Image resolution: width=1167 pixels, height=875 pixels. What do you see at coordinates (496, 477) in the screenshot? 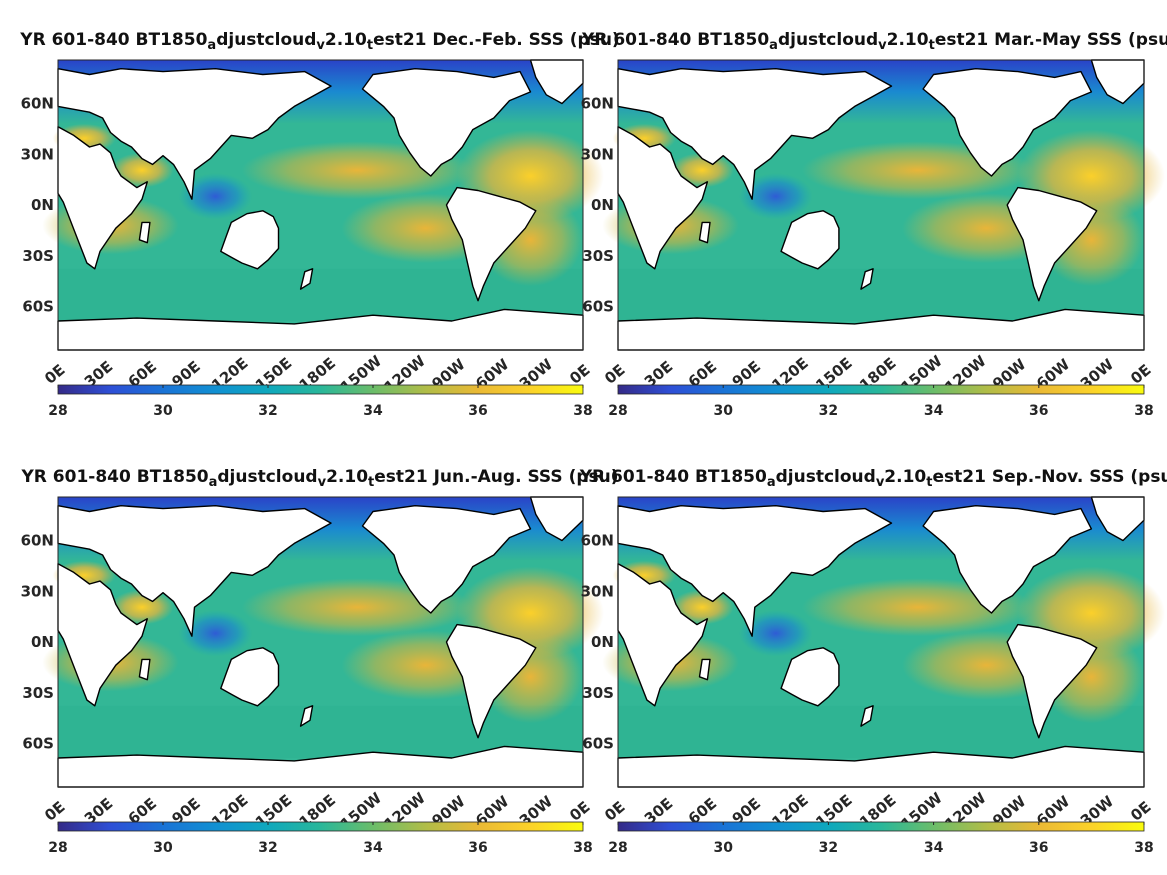
I see `title-segment: est21 Jun.-Aug. SSS (psu)` at bounding box center [496, 477].